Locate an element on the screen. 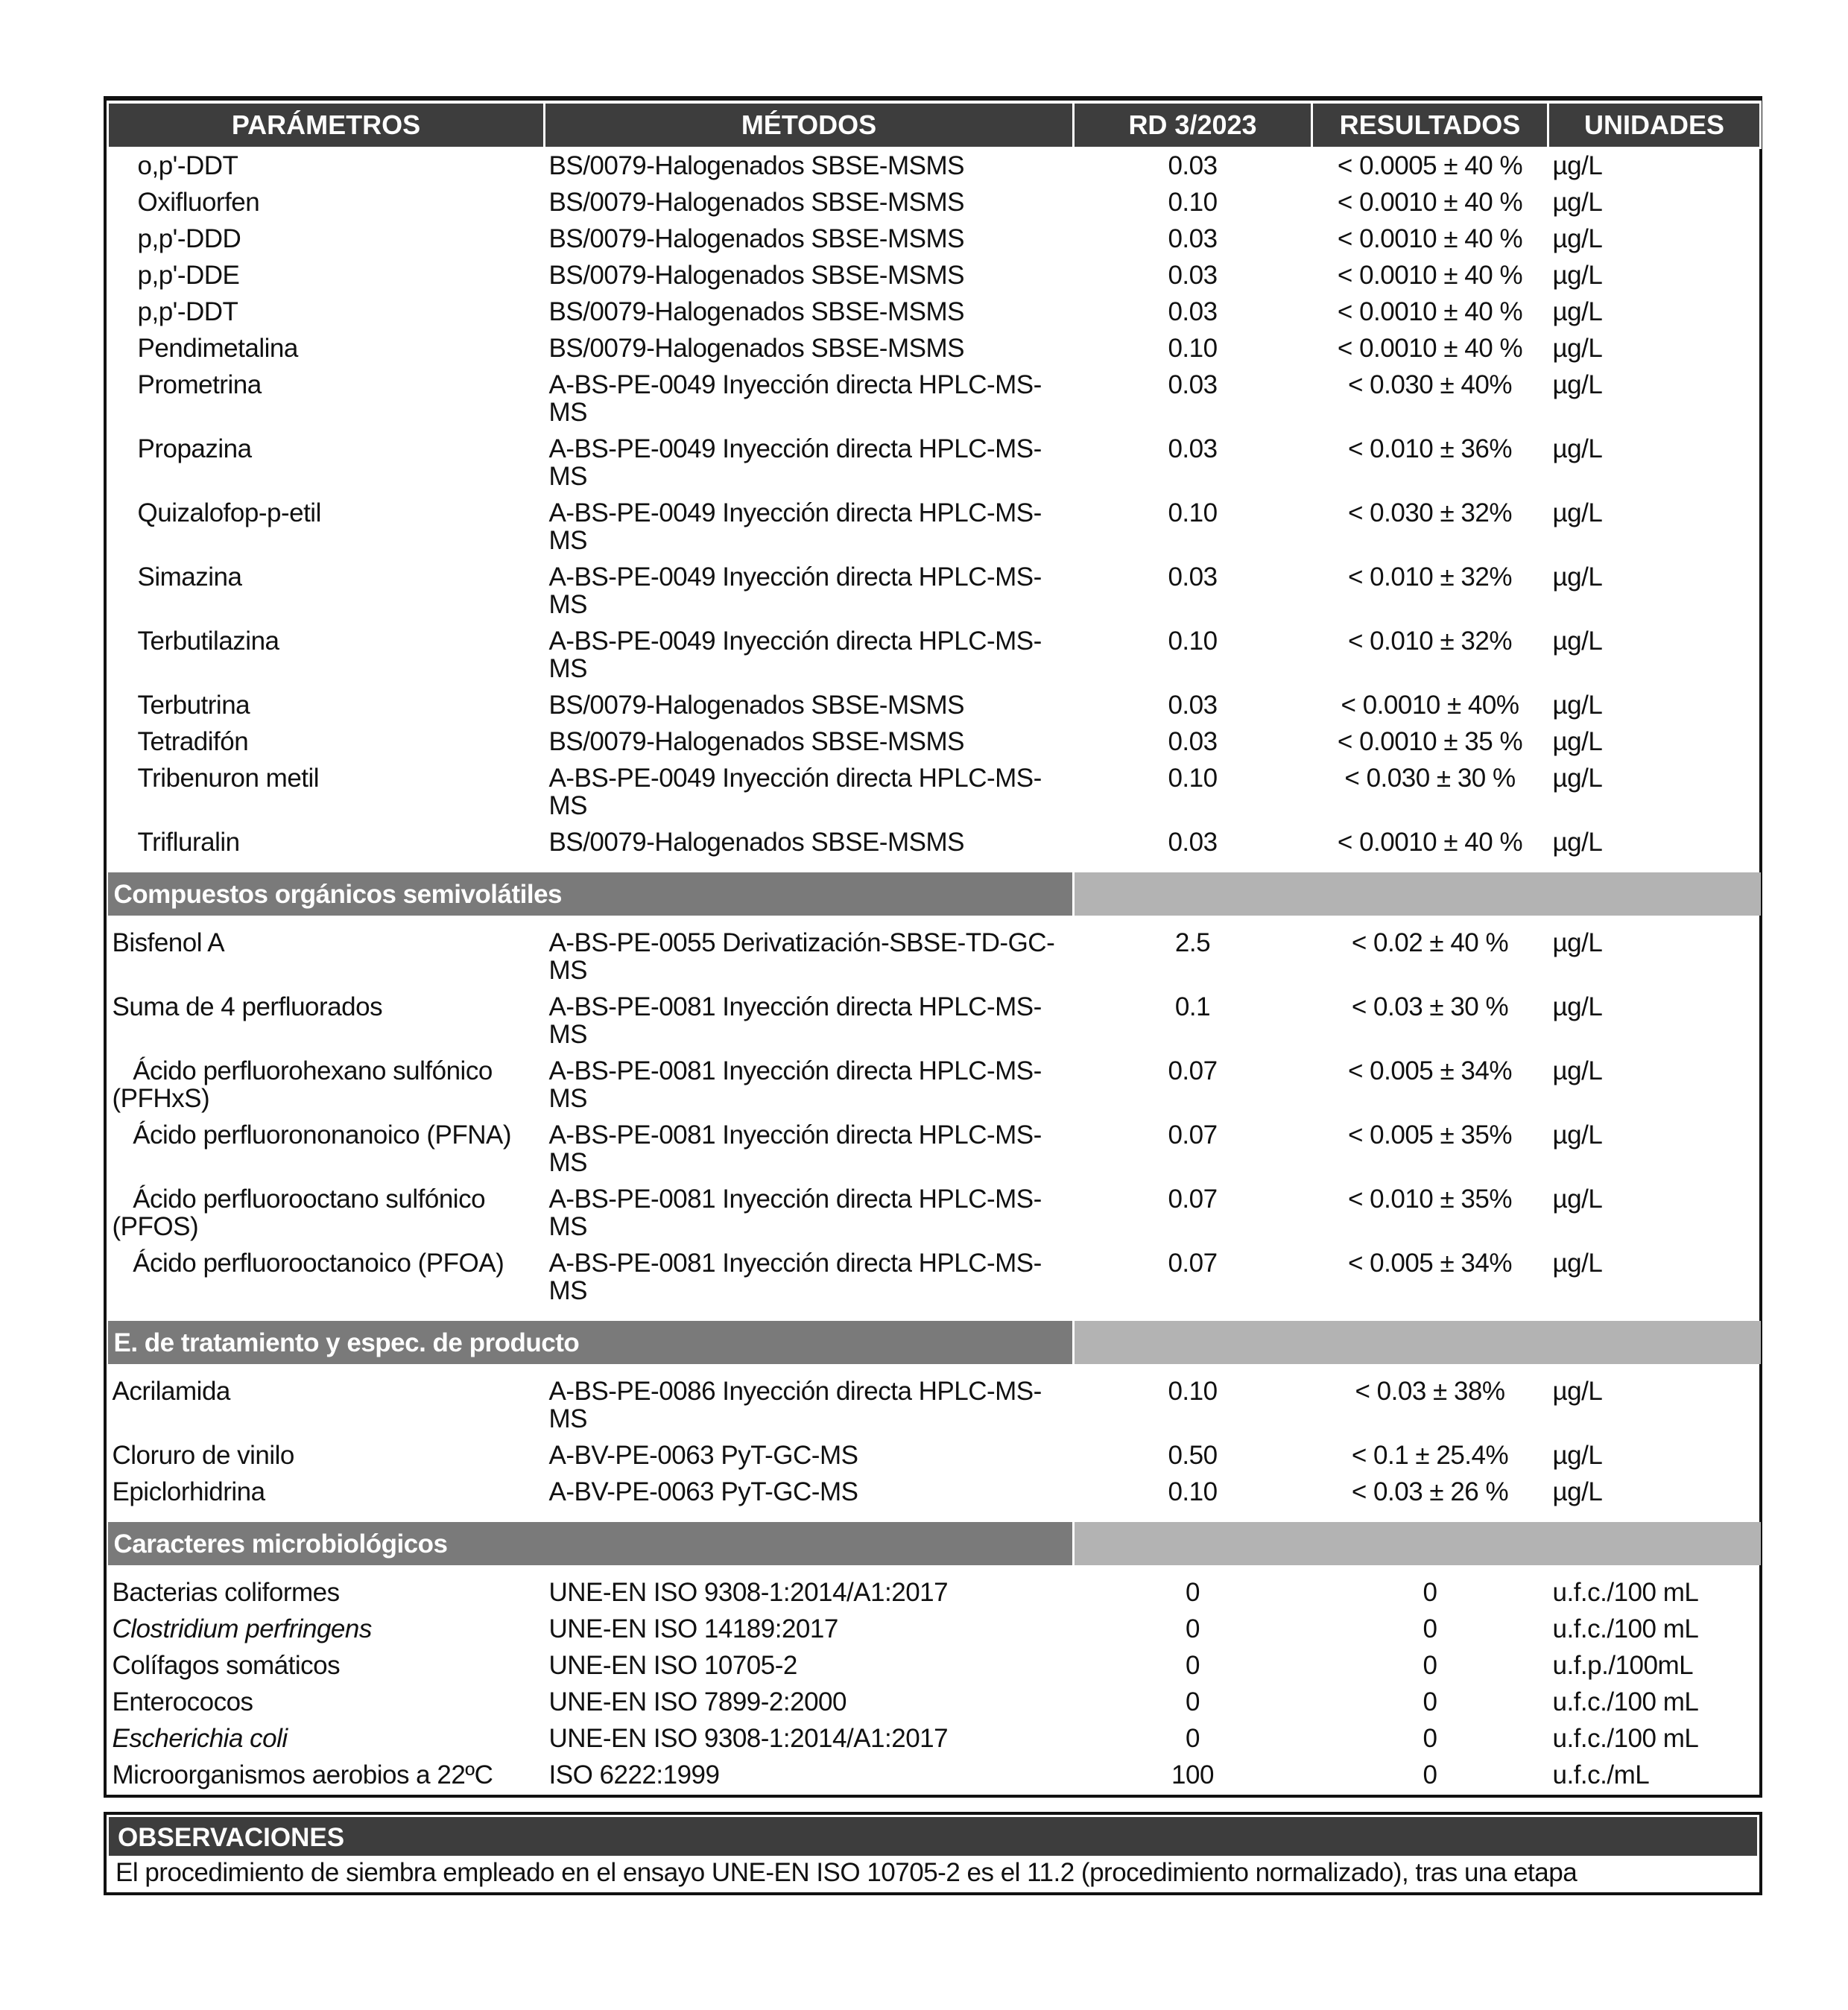 The width and height of the screenshot is (1848, 2010). parameter-cell: Oxifluorfen is located at coordinates (198, 202).